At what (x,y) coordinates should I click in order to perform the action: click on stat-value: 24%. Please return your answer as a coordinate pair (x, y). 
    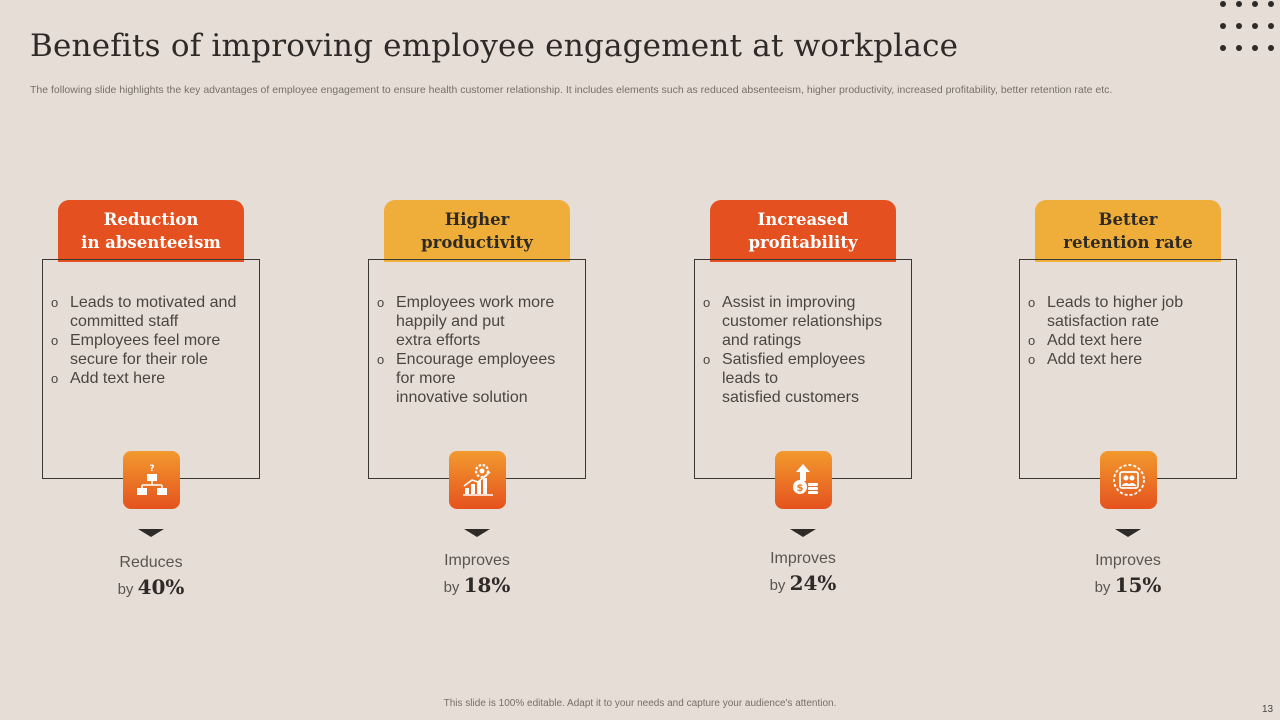
    Looking at the image, I should click on (813, 583).